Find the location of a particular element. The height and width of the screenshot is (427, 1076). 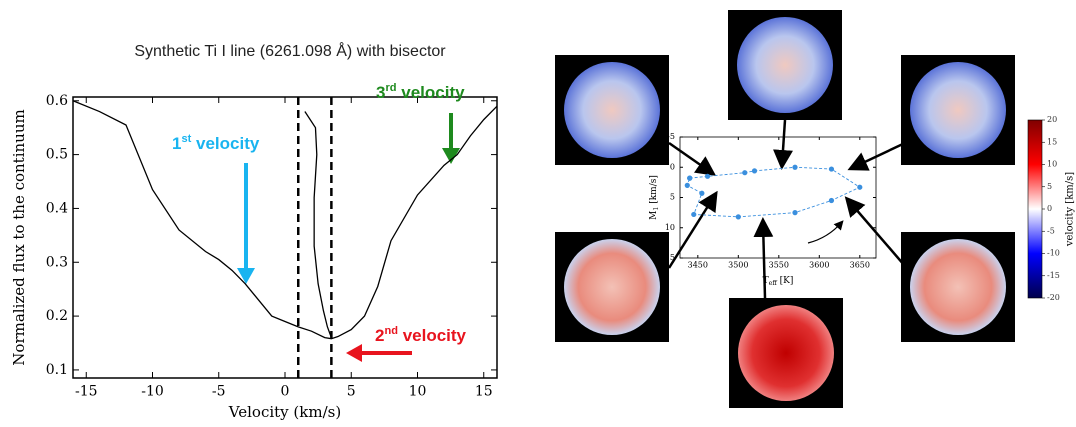

x-tick-label: -5 is located at coordinates (219, 391).